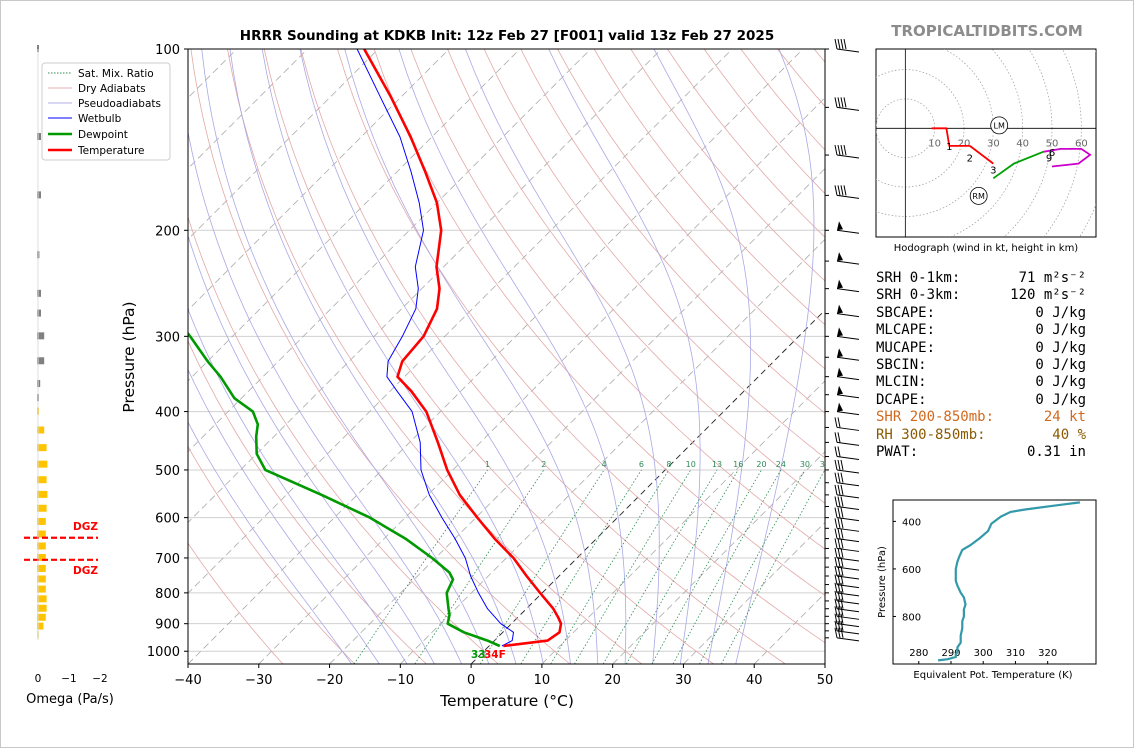 This screenshot has width=1134, height=748. I want to click on pseudoadiabat, so click(284, 516).